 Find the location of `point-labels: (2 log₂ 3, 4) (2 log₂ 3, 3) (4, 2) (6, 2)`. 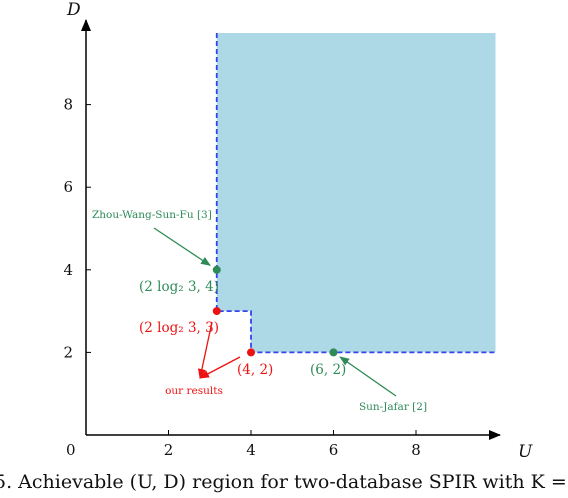

point-labels: (2 log₂ 3, 4) (2 log₂ 3, 3) (4, 2) (6, 2) is located at coordinates (242, 328).